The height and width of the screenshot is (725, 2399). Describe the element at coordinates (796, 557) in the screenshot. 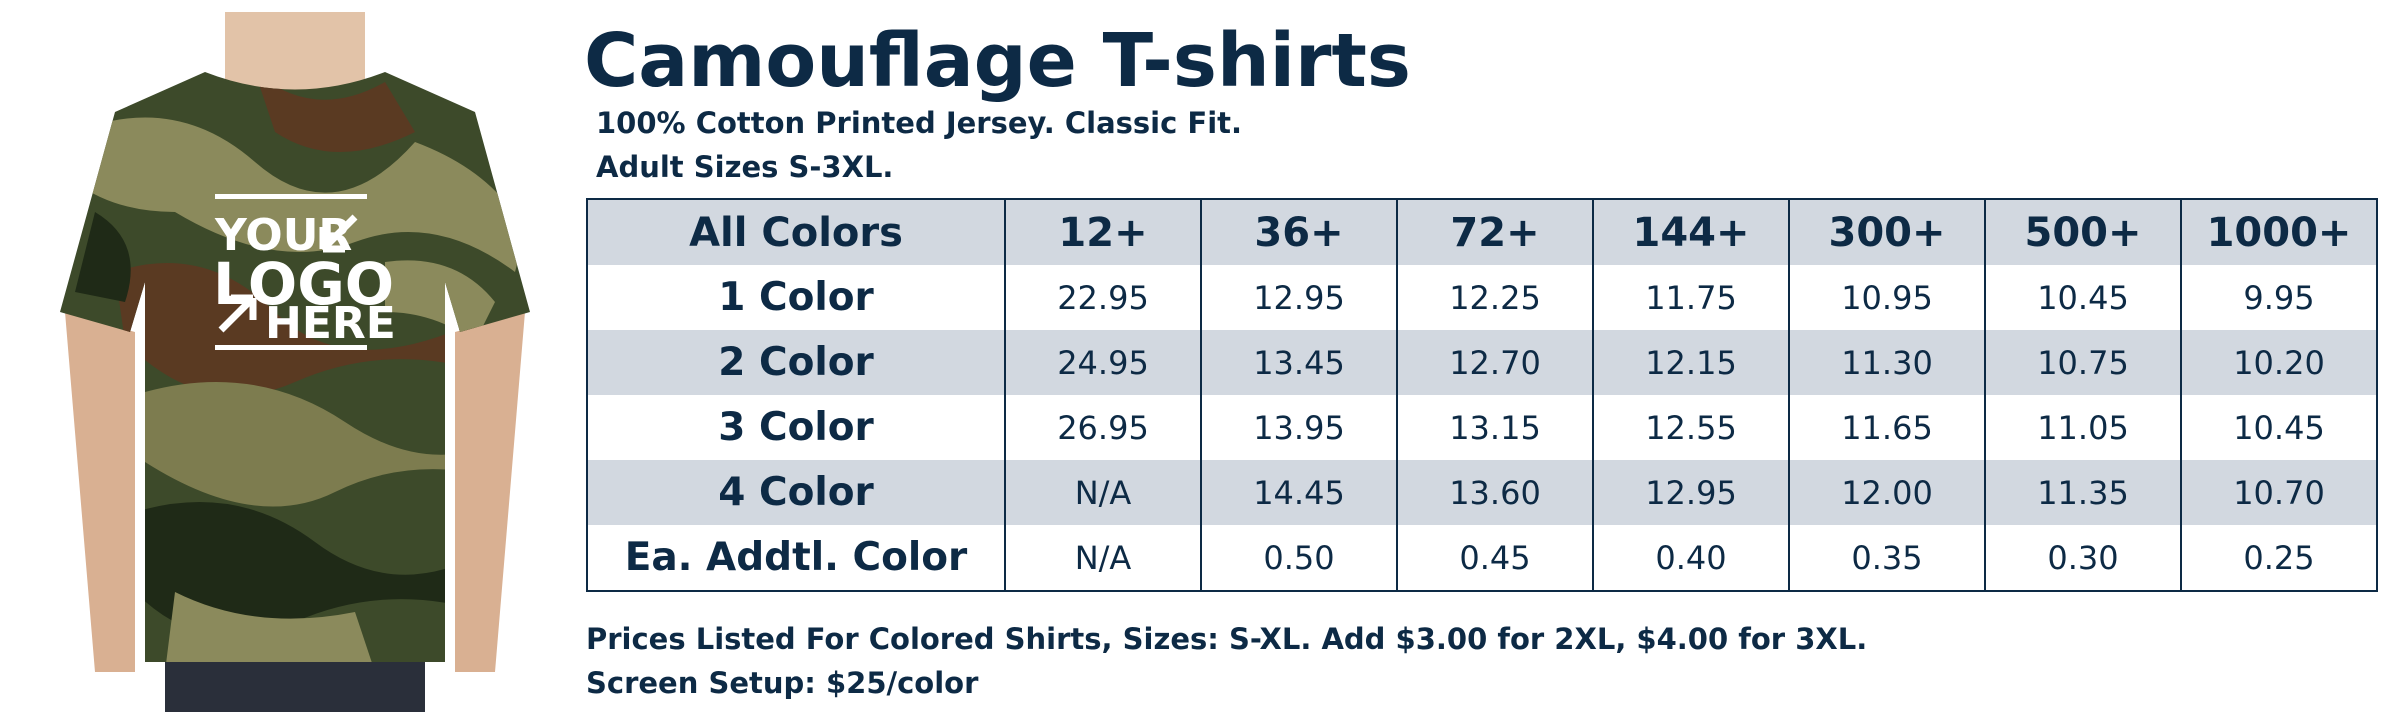

I see `row-label: Ea. Addtl. Color` at that location.